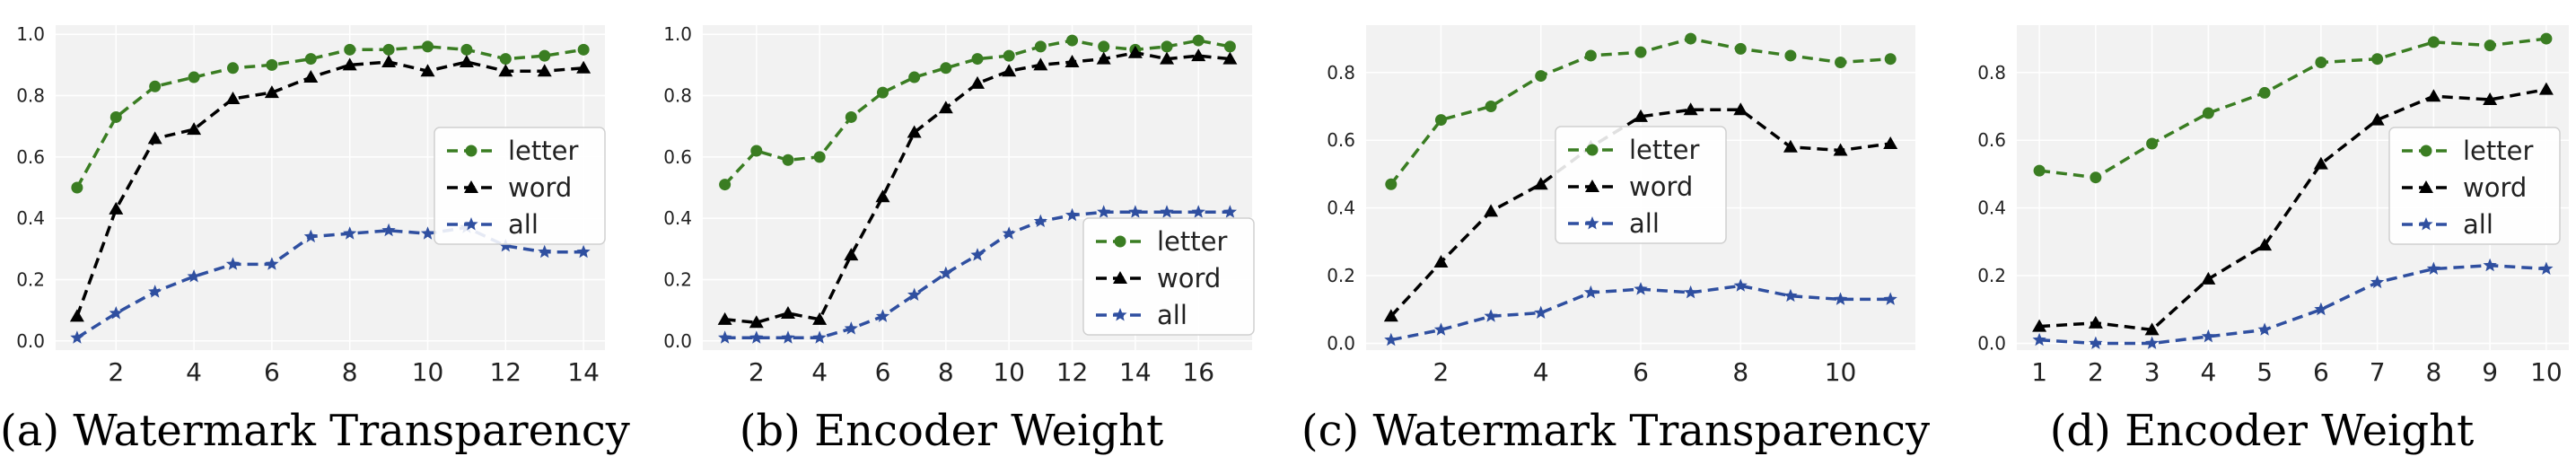  Describe the element at coordinates (272, 372) in the screenshot. I see `x-tick-label: 6` at that location.